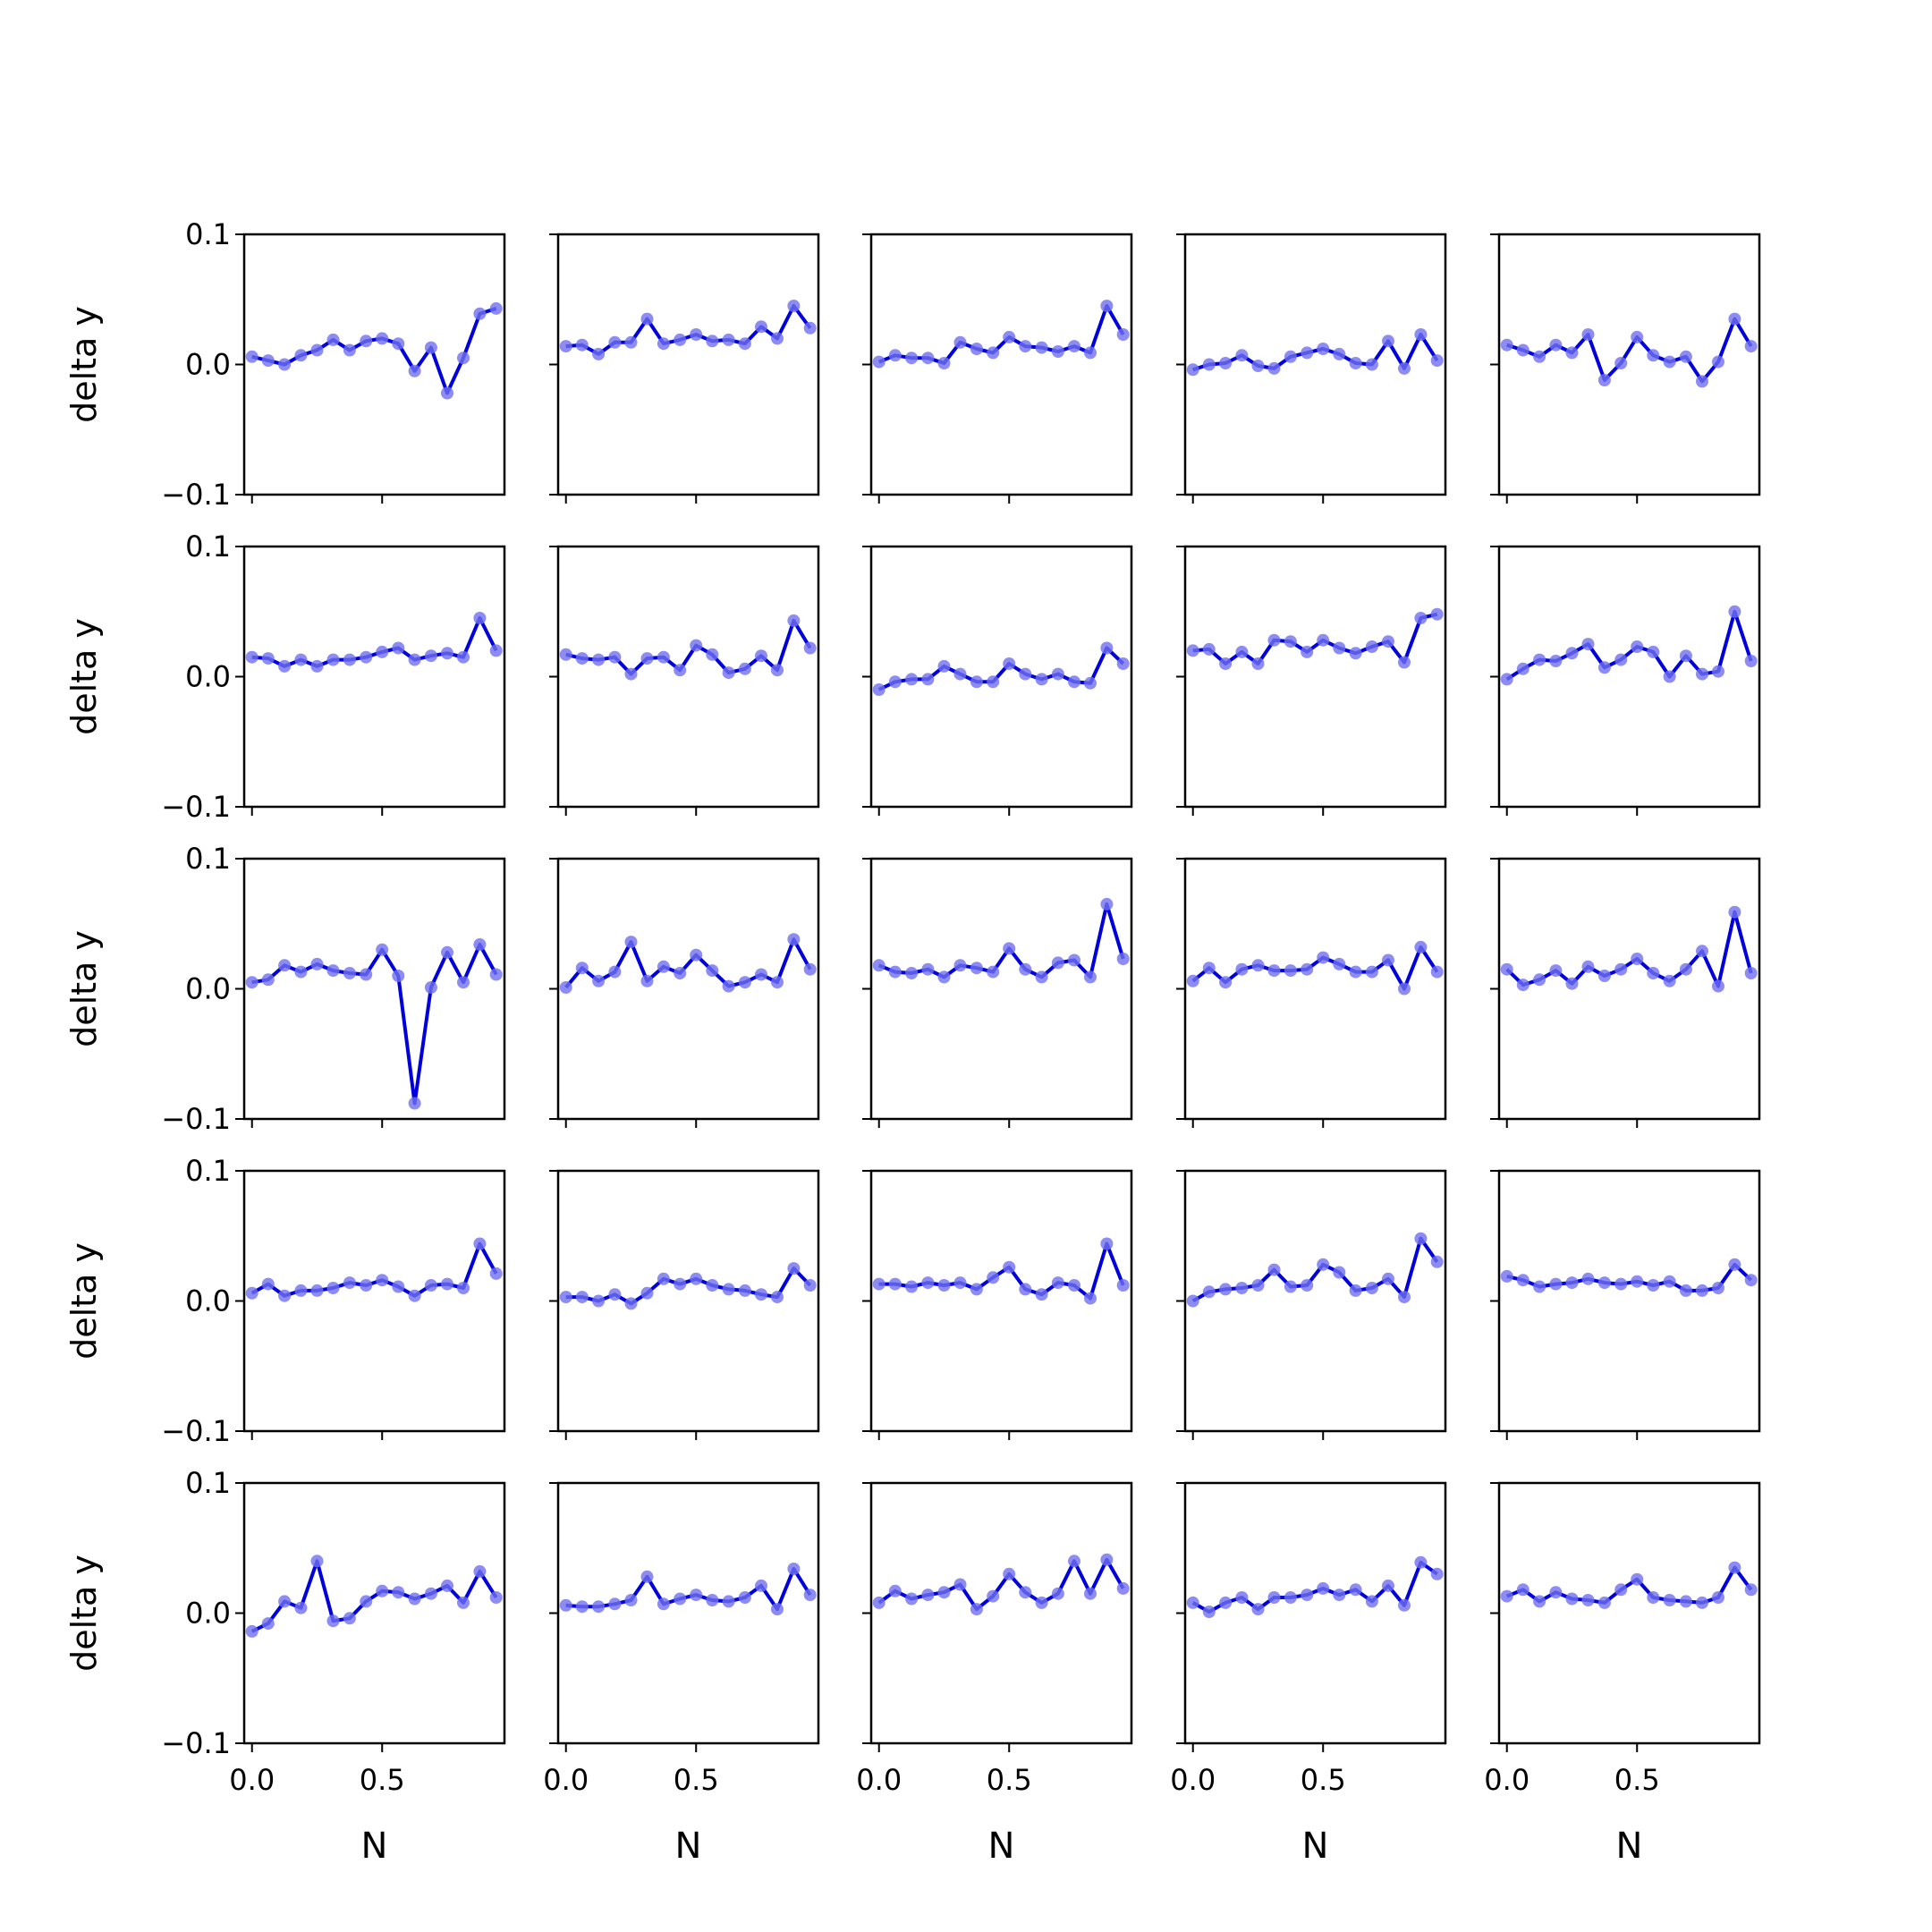 This screenshot has height=1932, width=1932. What do you see at coordinates (1507, 1780) in the screenshot?
I see `x-tick-label: 0.0` at bounding box center [1507, 1780].